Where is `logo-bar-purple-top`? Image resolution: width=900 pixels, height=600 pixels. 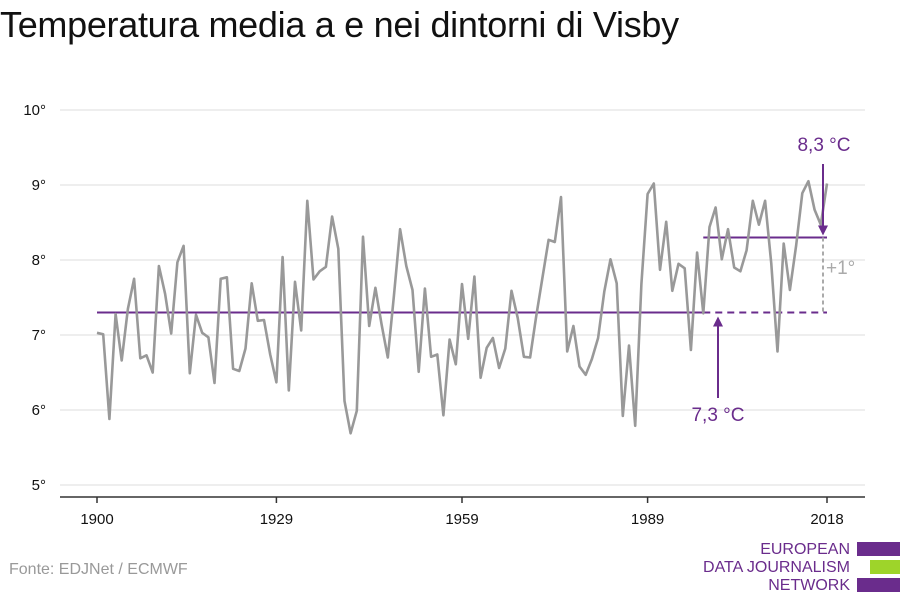
logo-bar-purple-top is located at coordinates (878, 549).